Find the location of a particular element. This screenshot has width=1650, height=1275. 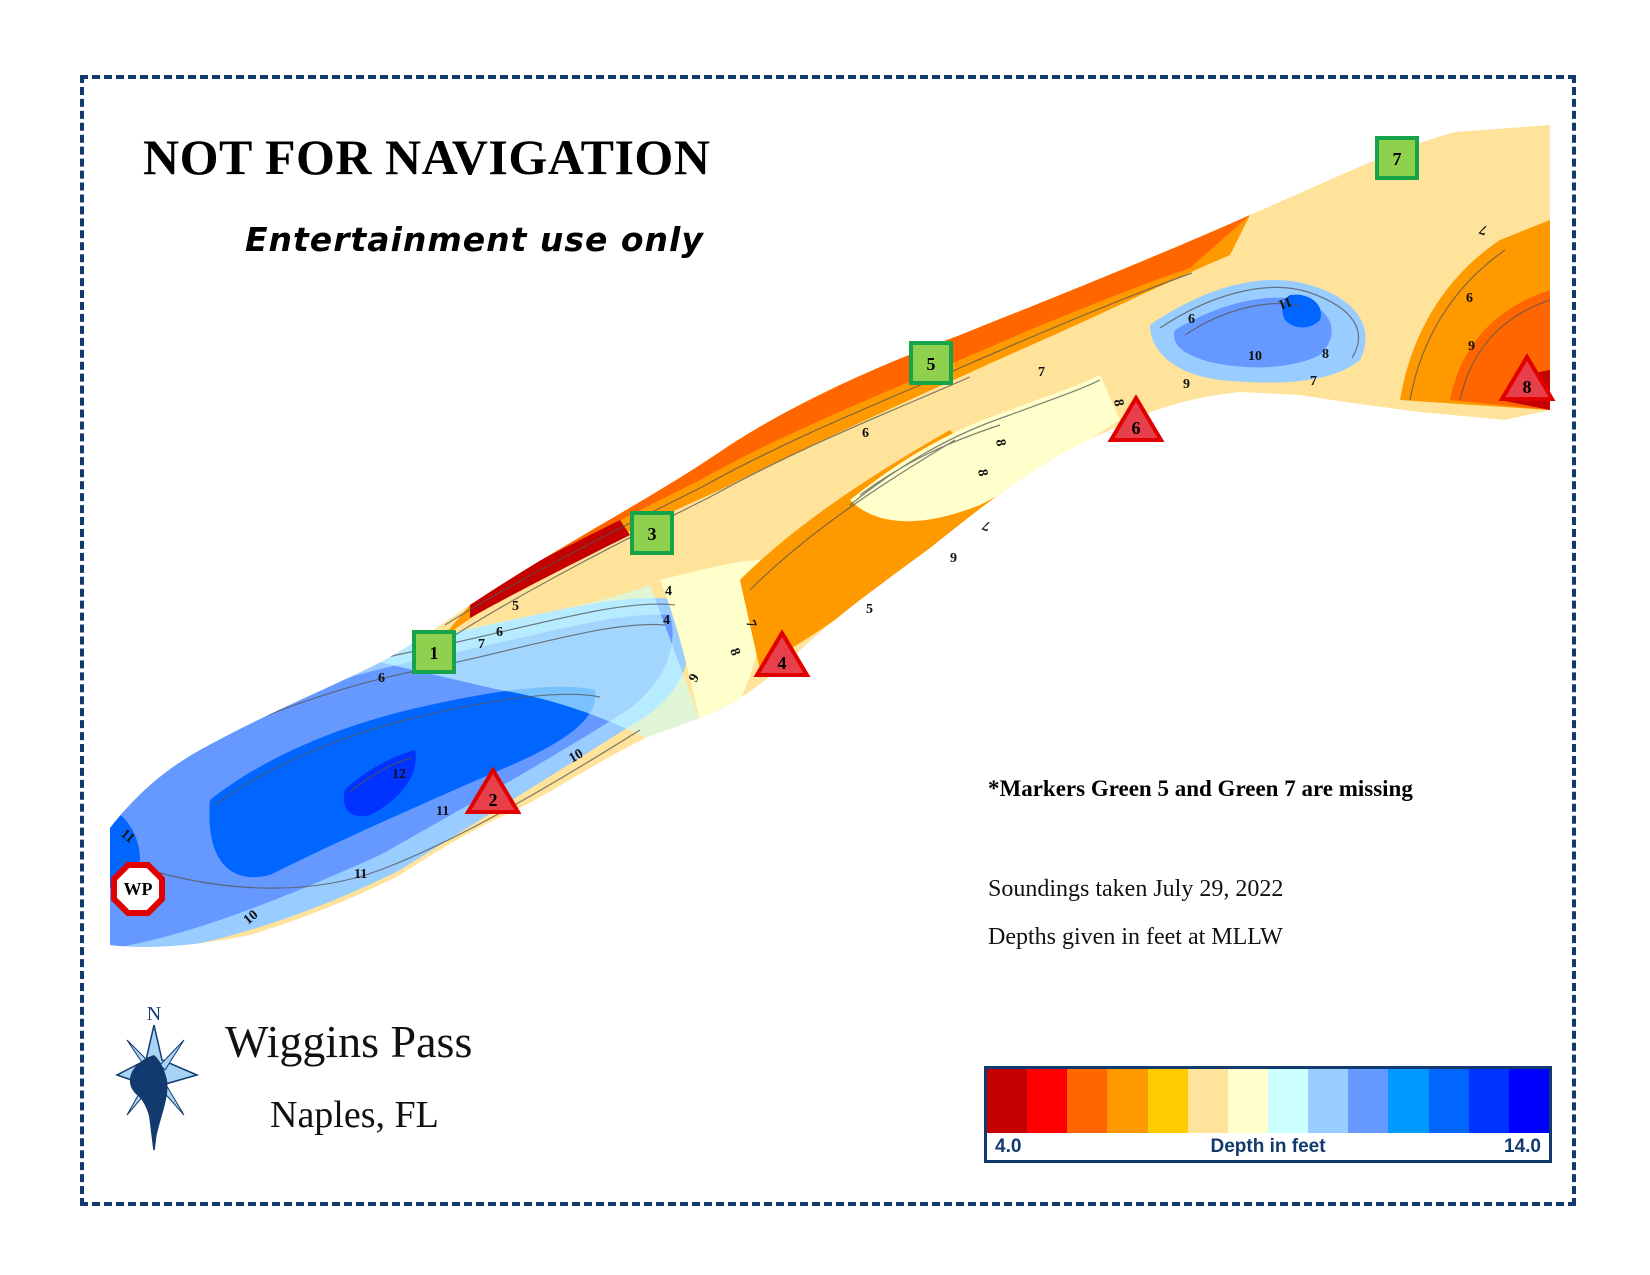

waypoint-label: WP is located at coordinates (138, 889).